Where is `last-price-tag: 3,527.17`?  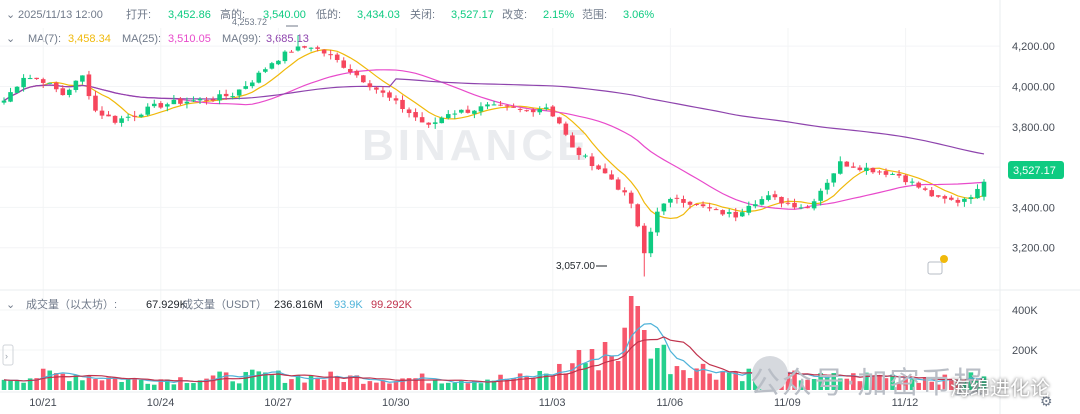 last-price-tag: 3,527.17 is located at coordinates (1036, 170).